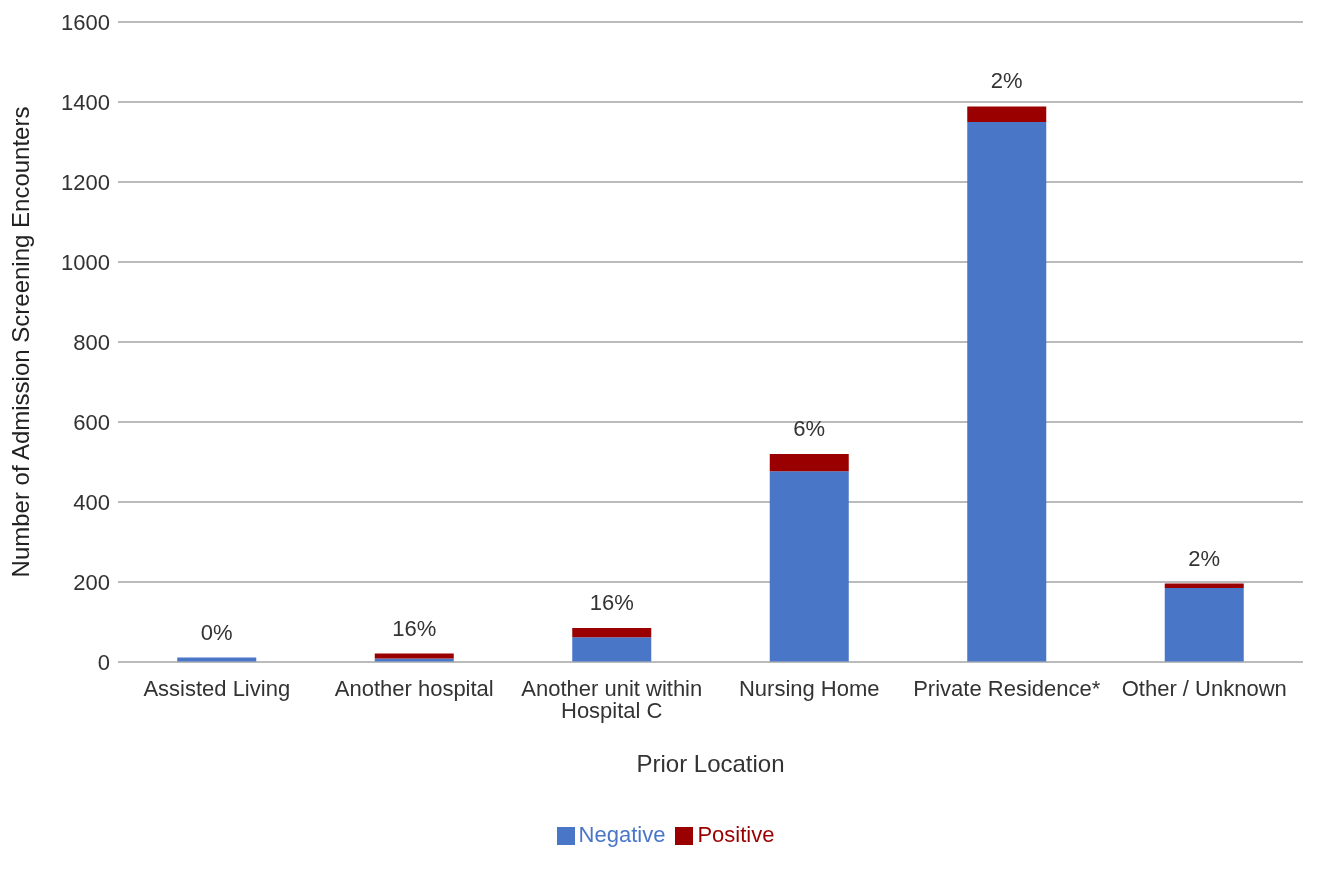 The image size is (1325, 875). What do you see at coordinates (736, 834) in the screenshot?
I see `legend-label: Positive` at bounding box center [736, 834].